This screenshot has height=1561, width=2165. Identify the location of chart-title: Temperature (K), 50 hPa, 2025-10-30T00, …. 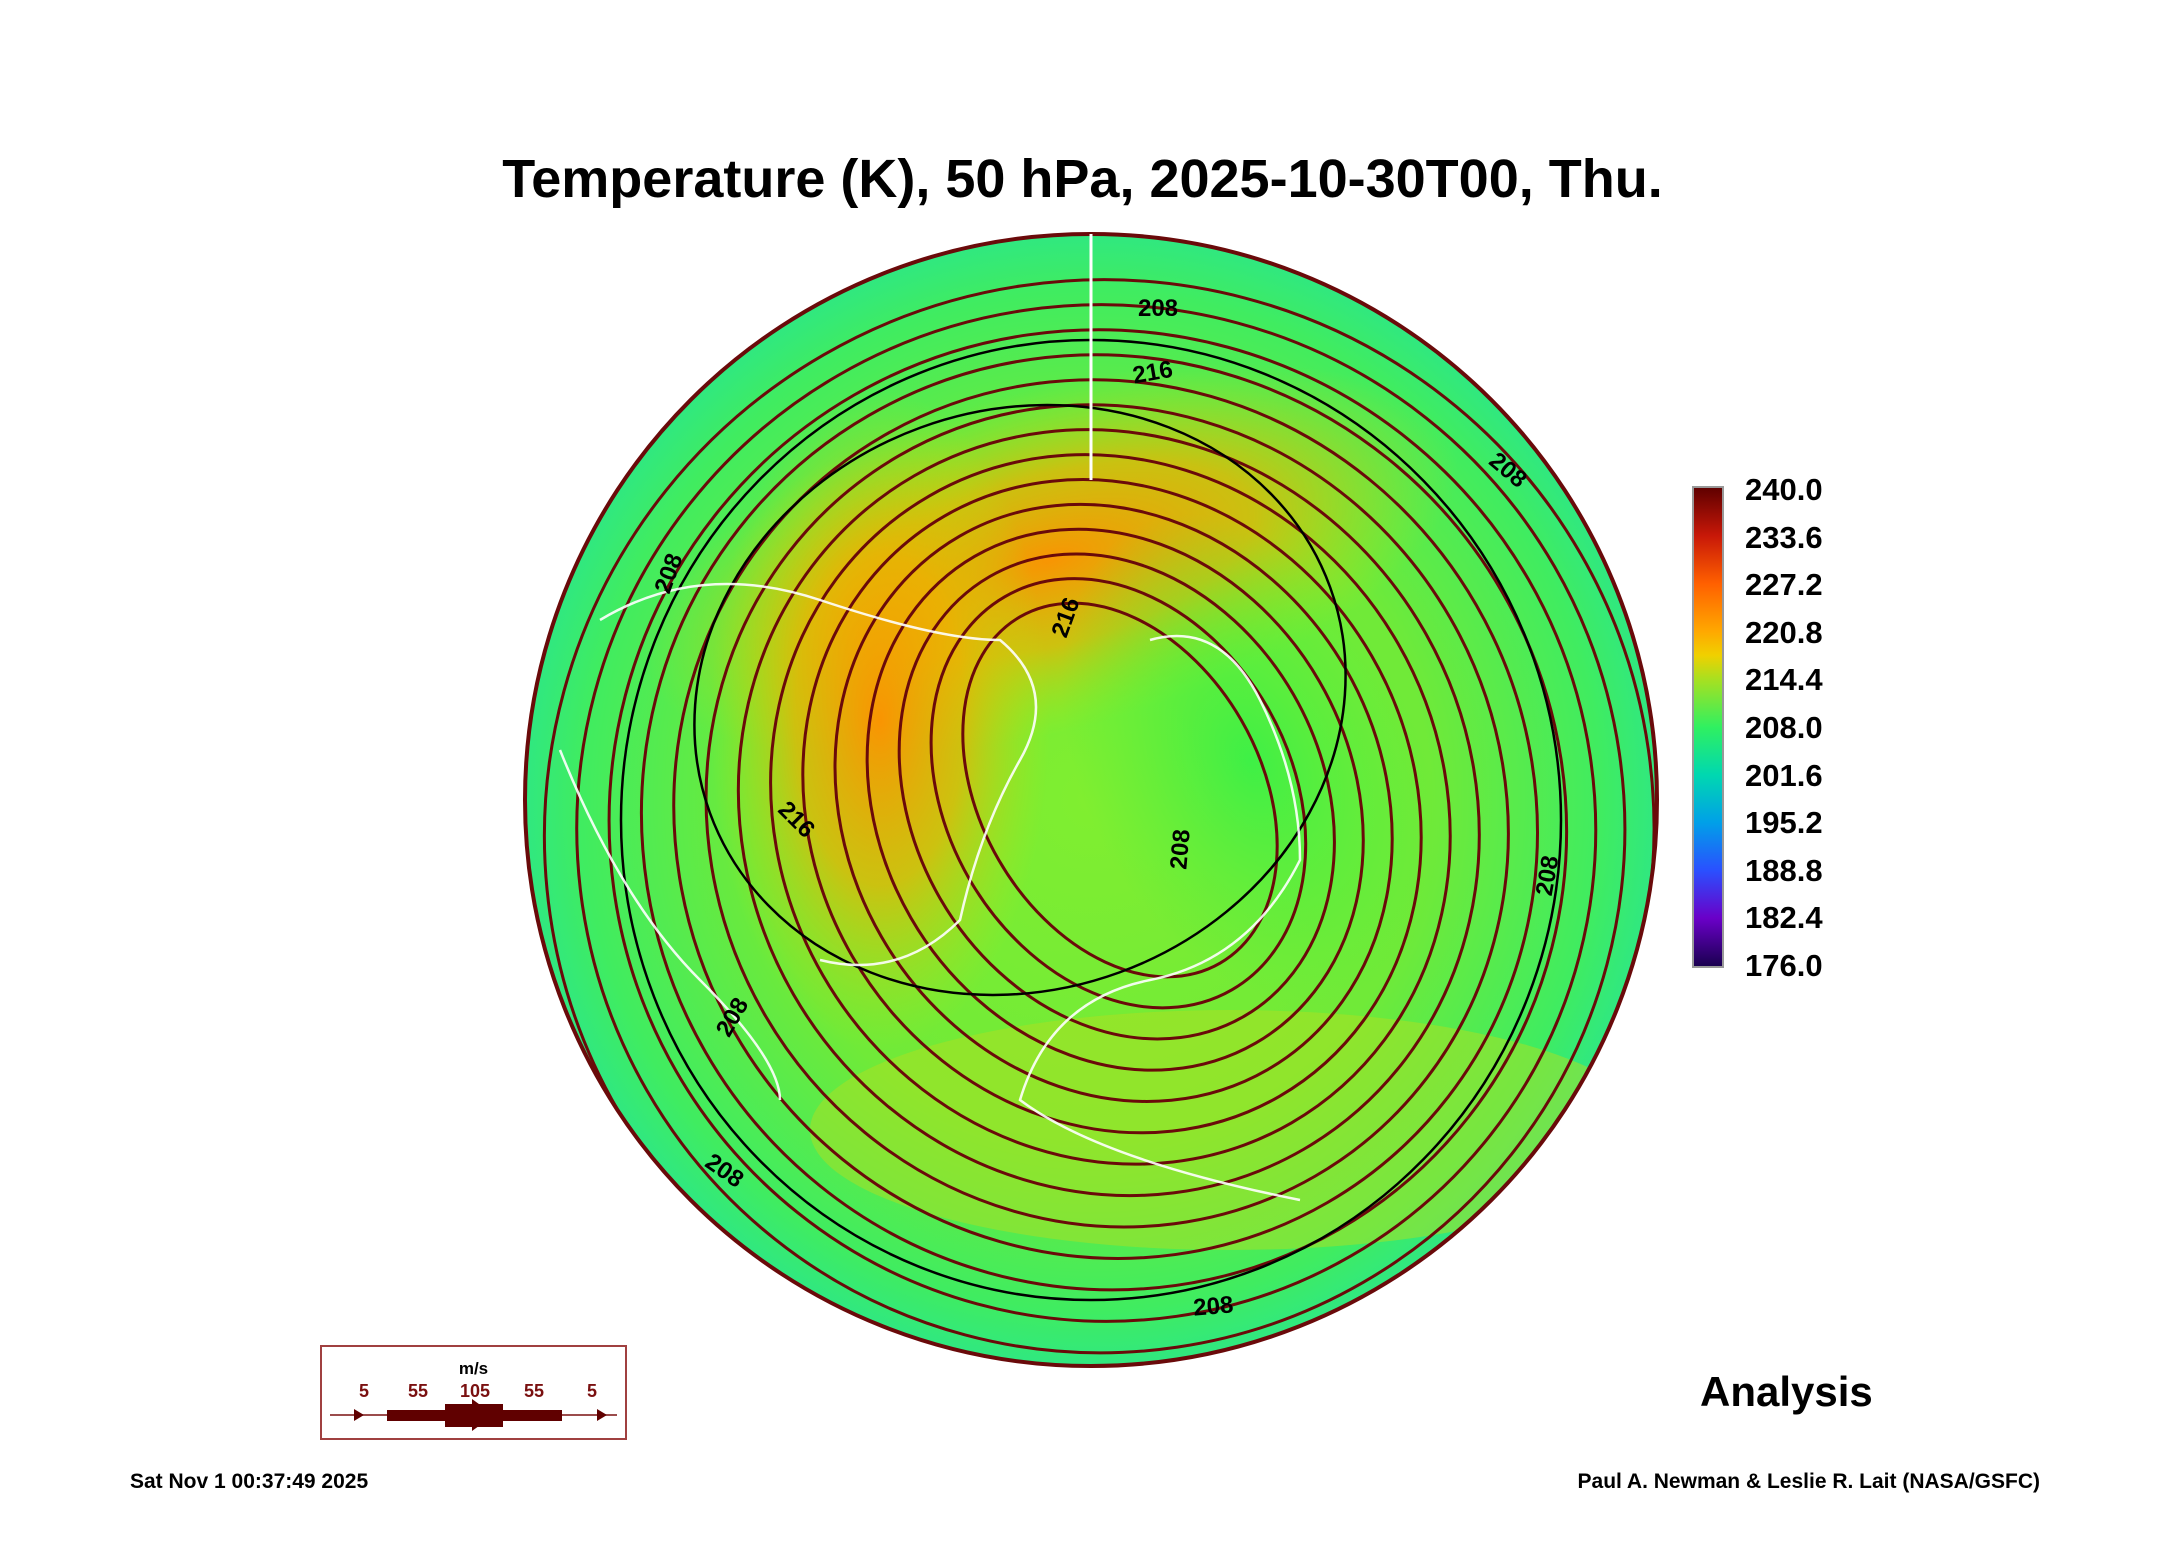
(1082, 179).